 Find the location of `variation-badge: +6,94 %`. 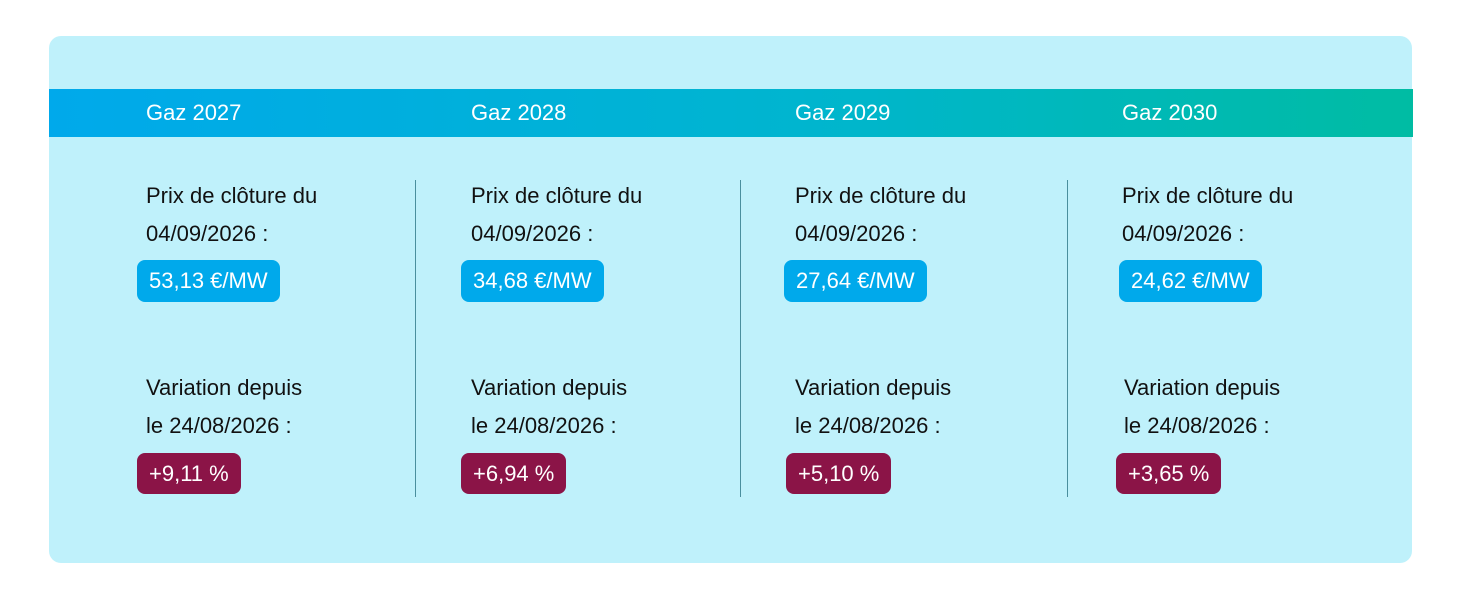

variation-badge: +6,94 % is located at coordinates (514, 473).